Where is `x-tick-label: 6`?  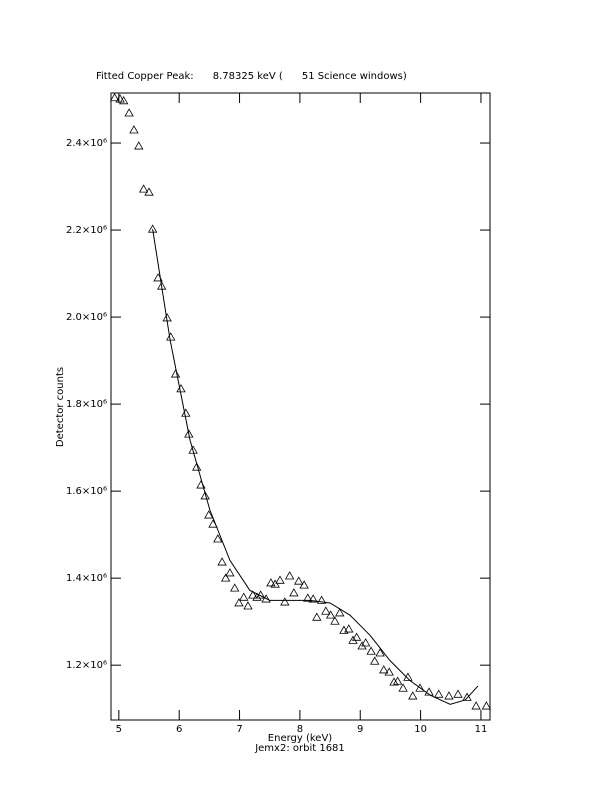 x-tick-label: 6 is located at coordinates (179, 729).